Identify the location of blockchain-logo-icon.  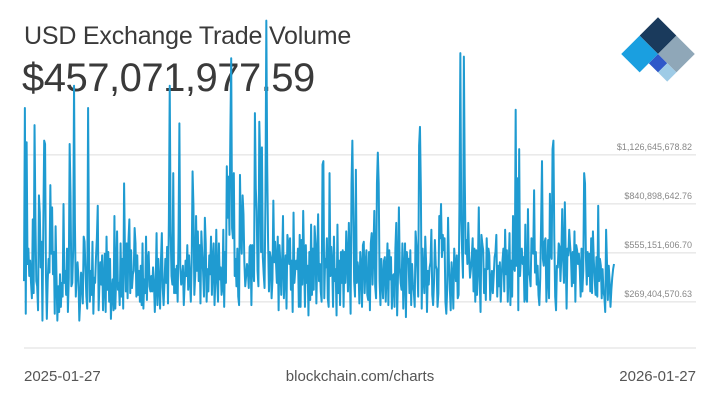
(658, 54).